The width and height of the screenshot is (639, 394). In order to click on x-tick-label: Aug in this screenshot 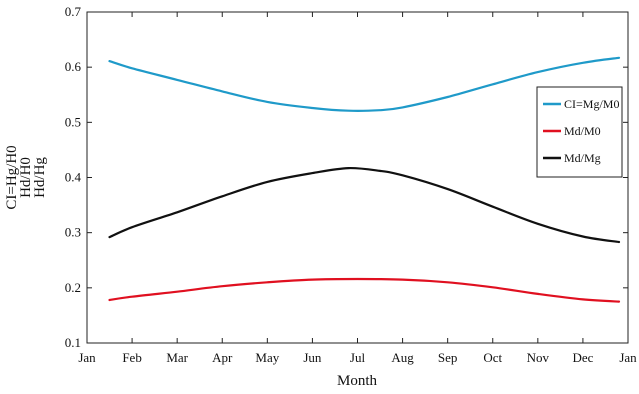, I will do `click(402, 357)`.